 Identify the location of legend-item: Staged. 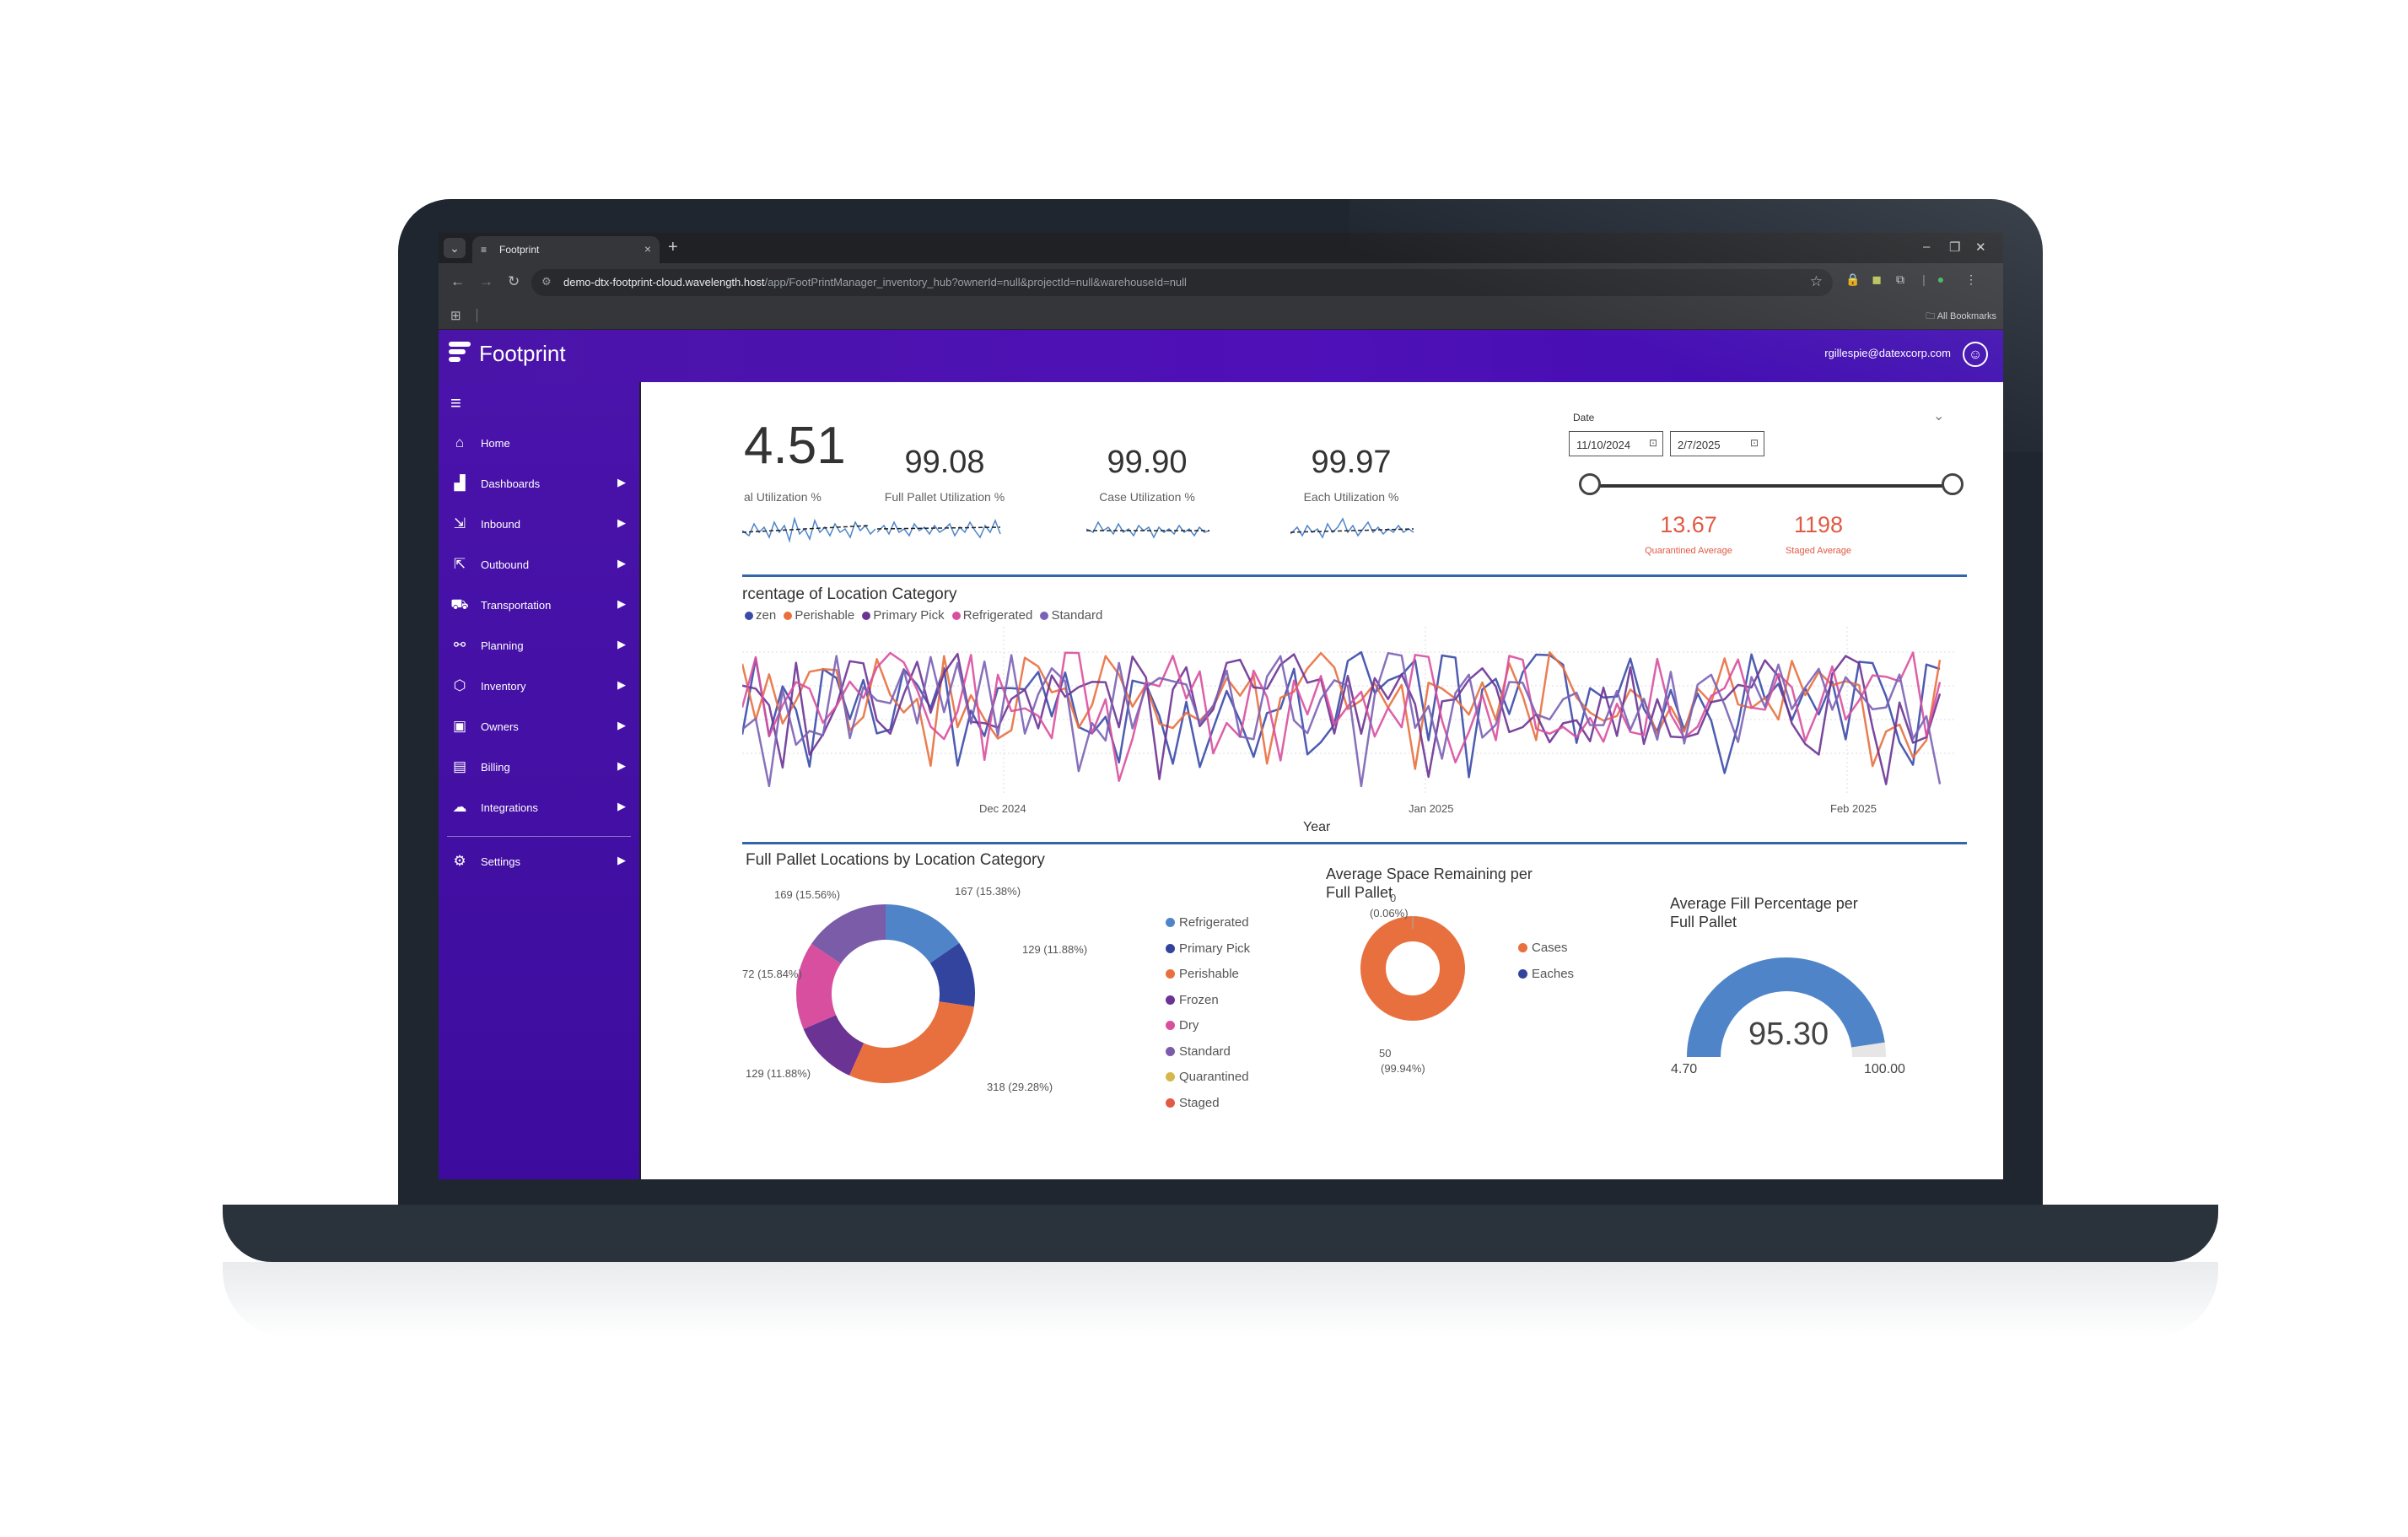
(1208, 1109).